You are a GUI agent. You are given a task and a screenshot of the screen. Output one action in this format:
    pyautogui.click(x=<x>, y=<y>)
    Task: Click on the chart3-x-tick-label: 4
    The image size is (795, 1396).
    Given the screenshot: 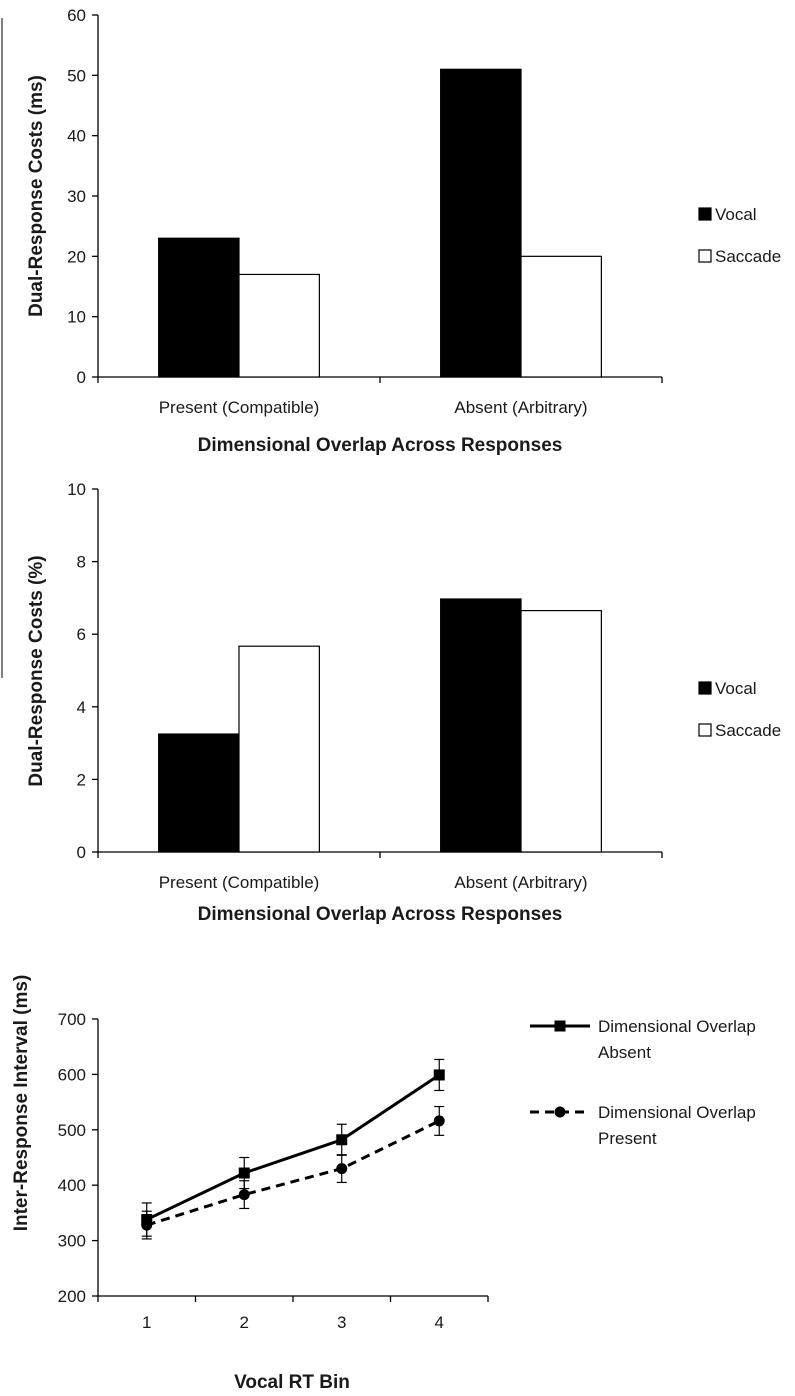 What is the action you would take?
    pyautogui.click(x=439, y=1322)
    